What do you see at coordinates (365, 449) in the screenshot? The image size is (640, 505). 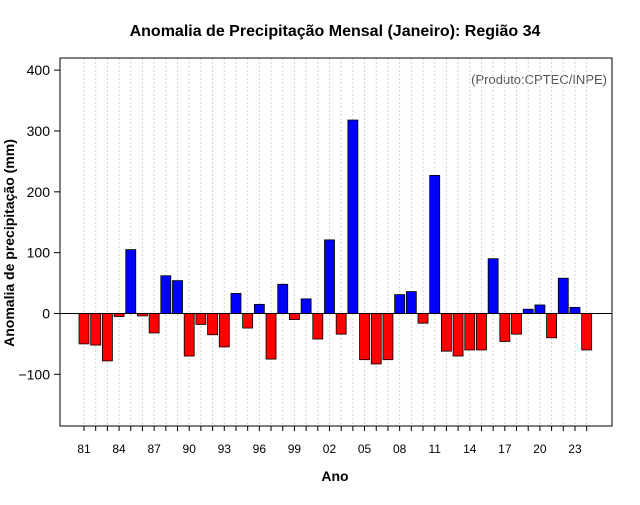 I see `x-tick-label-05: 05` at bounding box center [365, 449].